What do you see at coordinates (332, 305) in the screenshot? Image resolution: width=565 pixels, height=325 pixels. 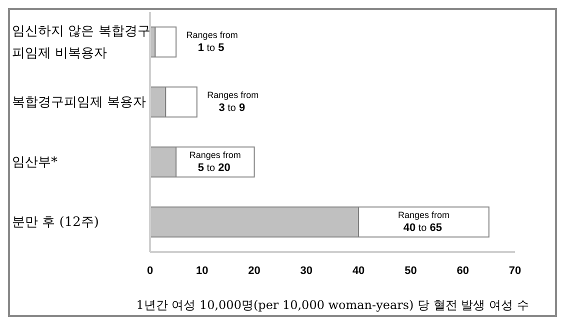 I see `x-axis-title: 1년간 여성 10,000명(per 10,000 woman-years) 당 혈전 발생 여성 수` at bounding box center [332, 305].